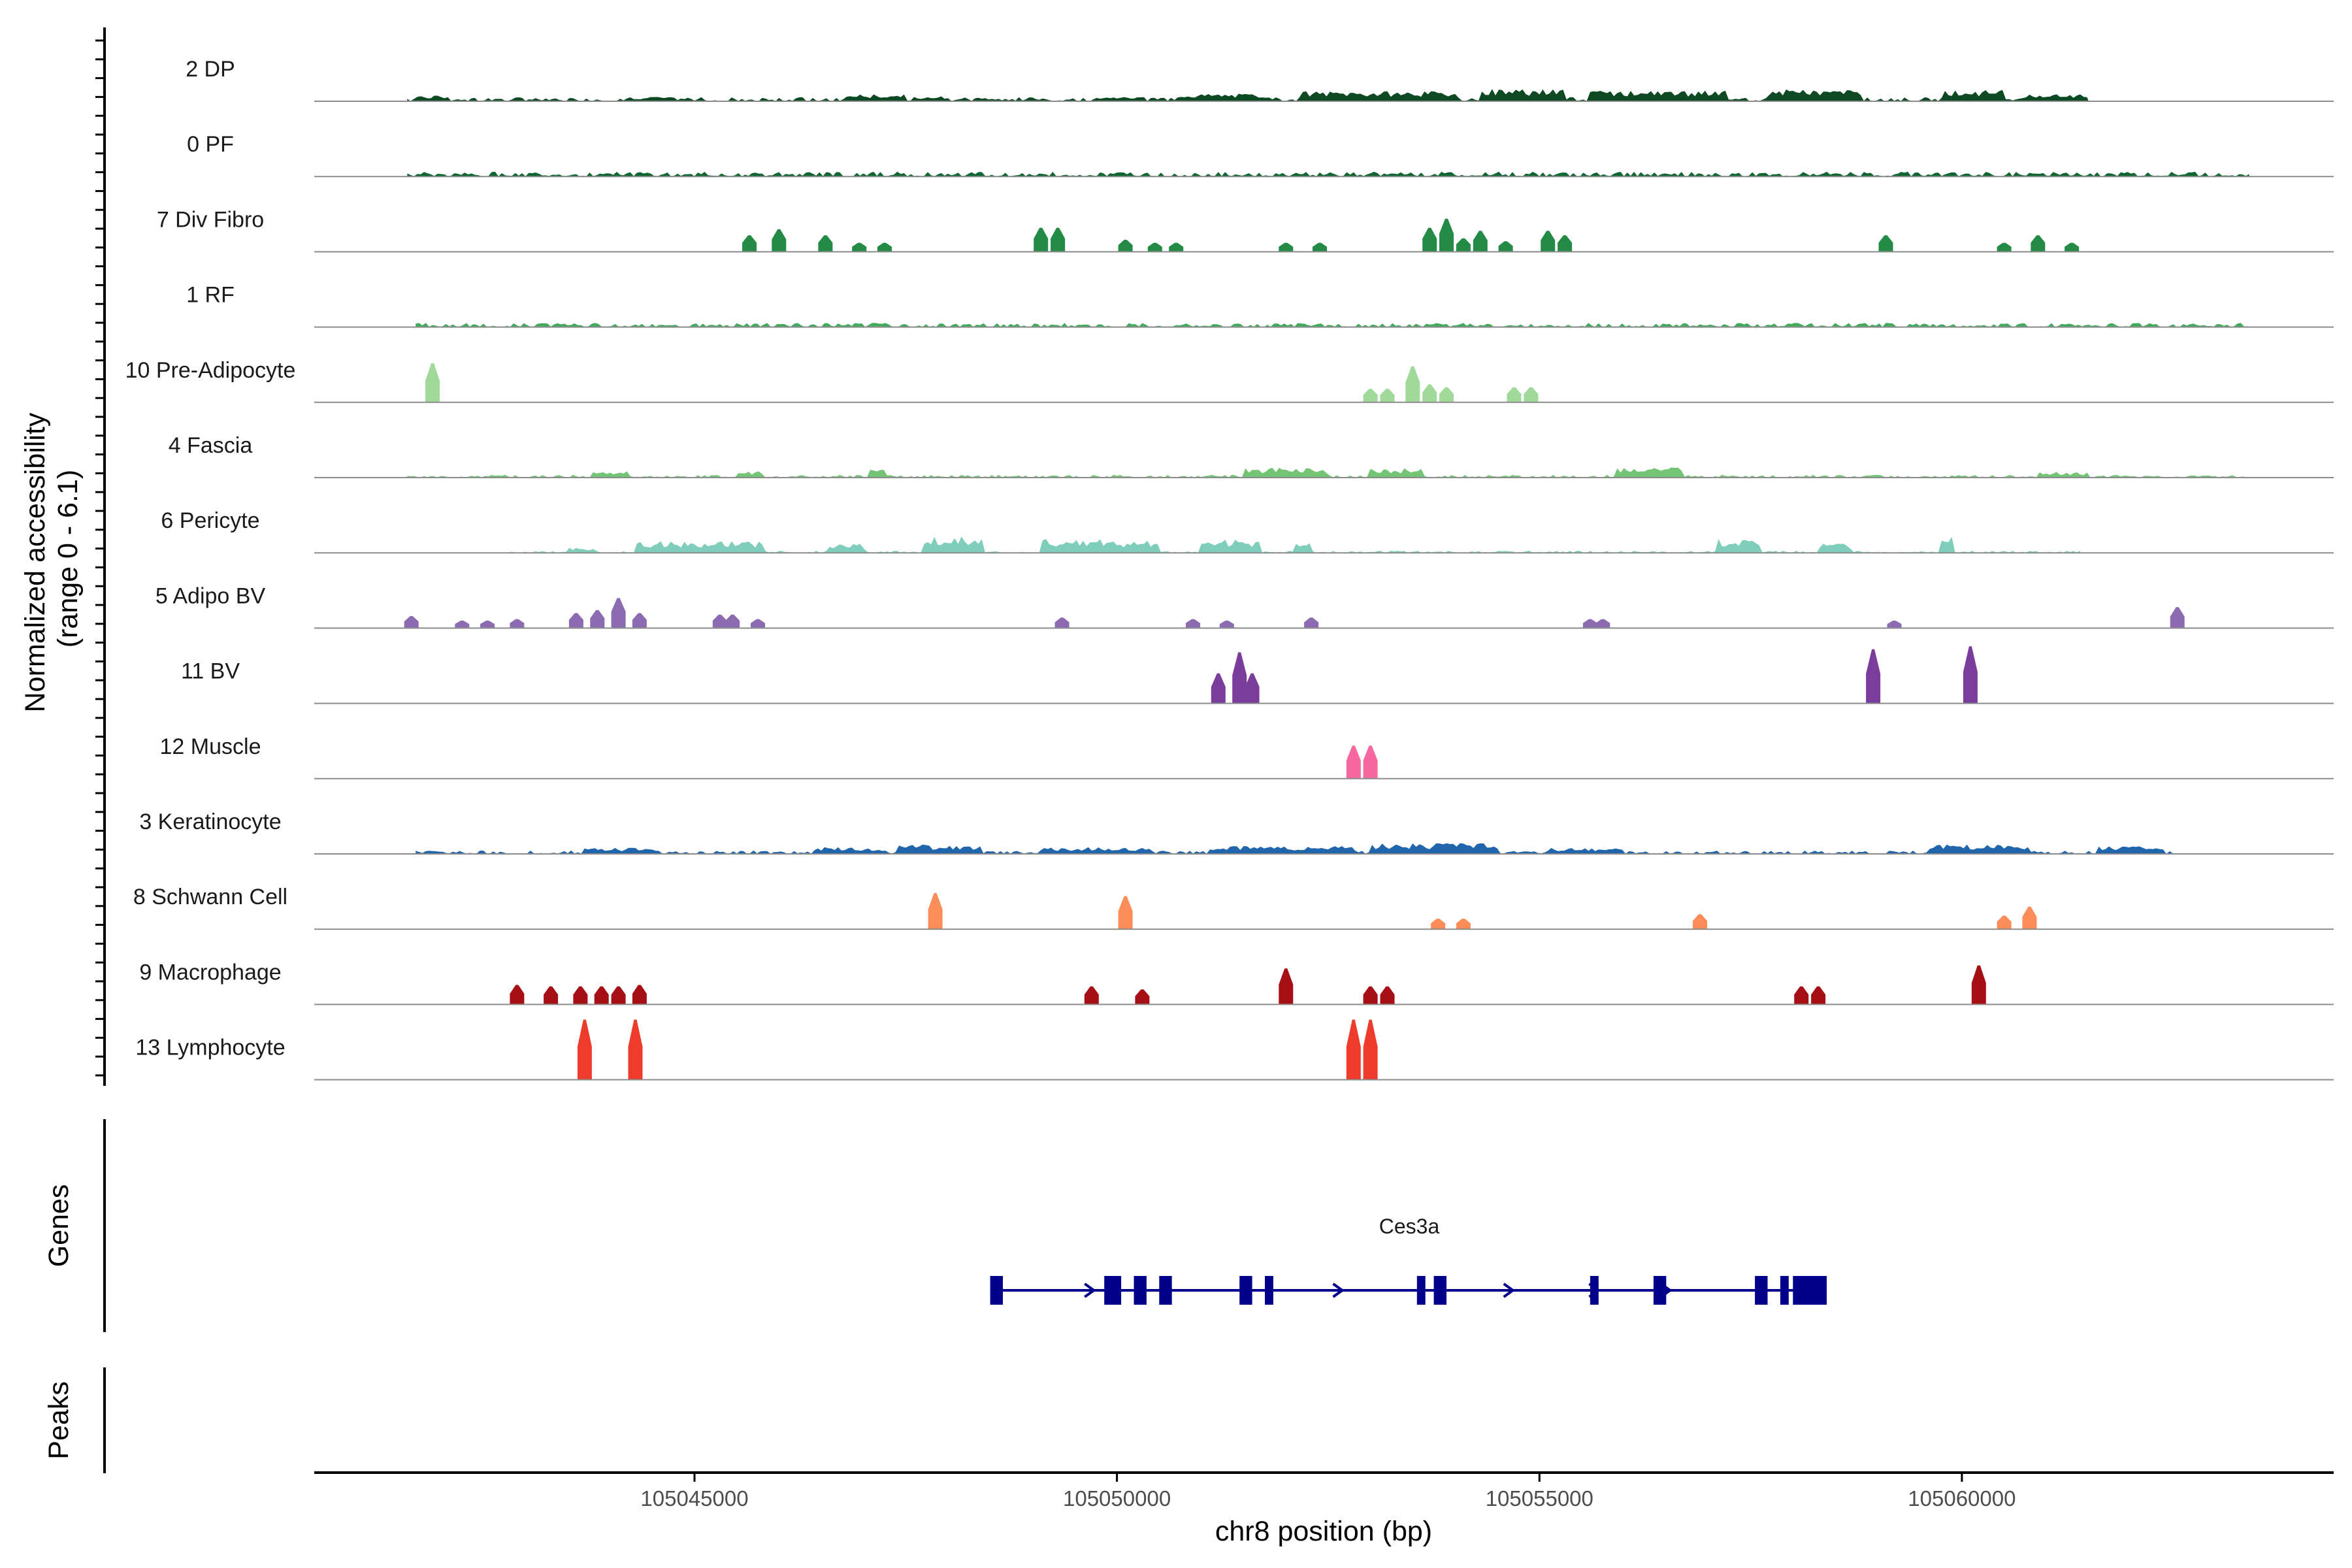 This screenshot has width=2352, height=1568. What do you see at coordinates (210, 520) in the screenshot?
I see `track-label: 6 Pericyte` at bounding box center [210, 520].